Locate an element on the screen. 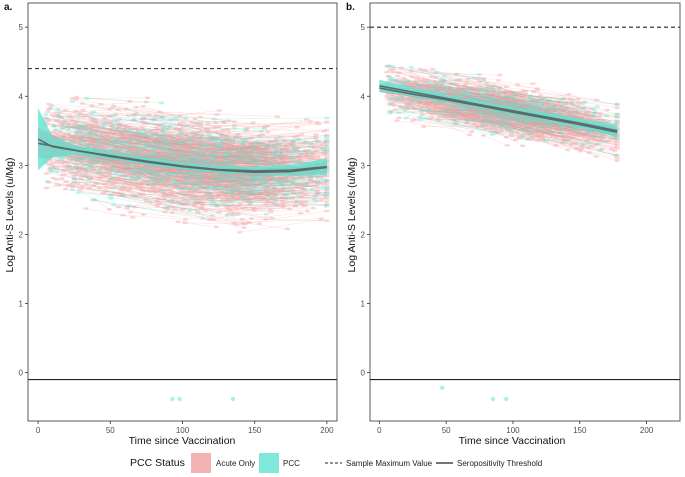 The width and height of the screenshot is (685, 477). panel-b-y-axis-title: Log Anti-S Levels (u/Mg) is located at coordinates (352, 215).